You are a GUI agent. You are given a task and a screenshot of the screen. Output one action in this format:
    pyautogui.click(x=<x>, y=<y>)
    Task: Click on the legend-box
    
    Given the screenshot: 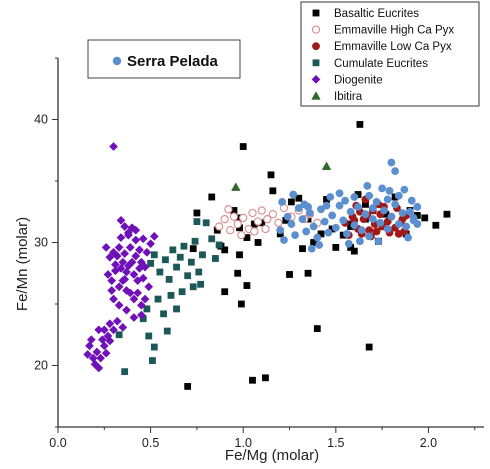 What is the action you would take?
    pyautogui.click(x=390, y=54)
    